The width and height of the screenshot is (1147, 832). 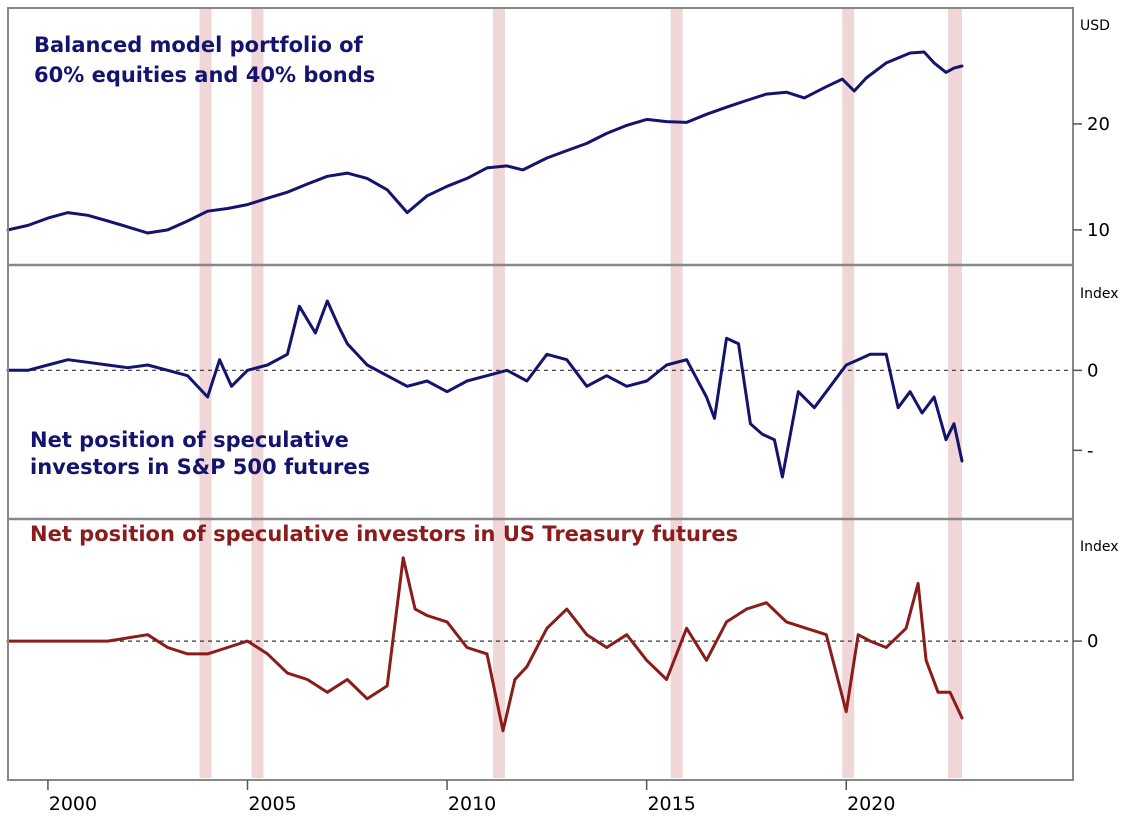 I want to click on x-tick-label-2: 2005, so click(x=272, y=804).